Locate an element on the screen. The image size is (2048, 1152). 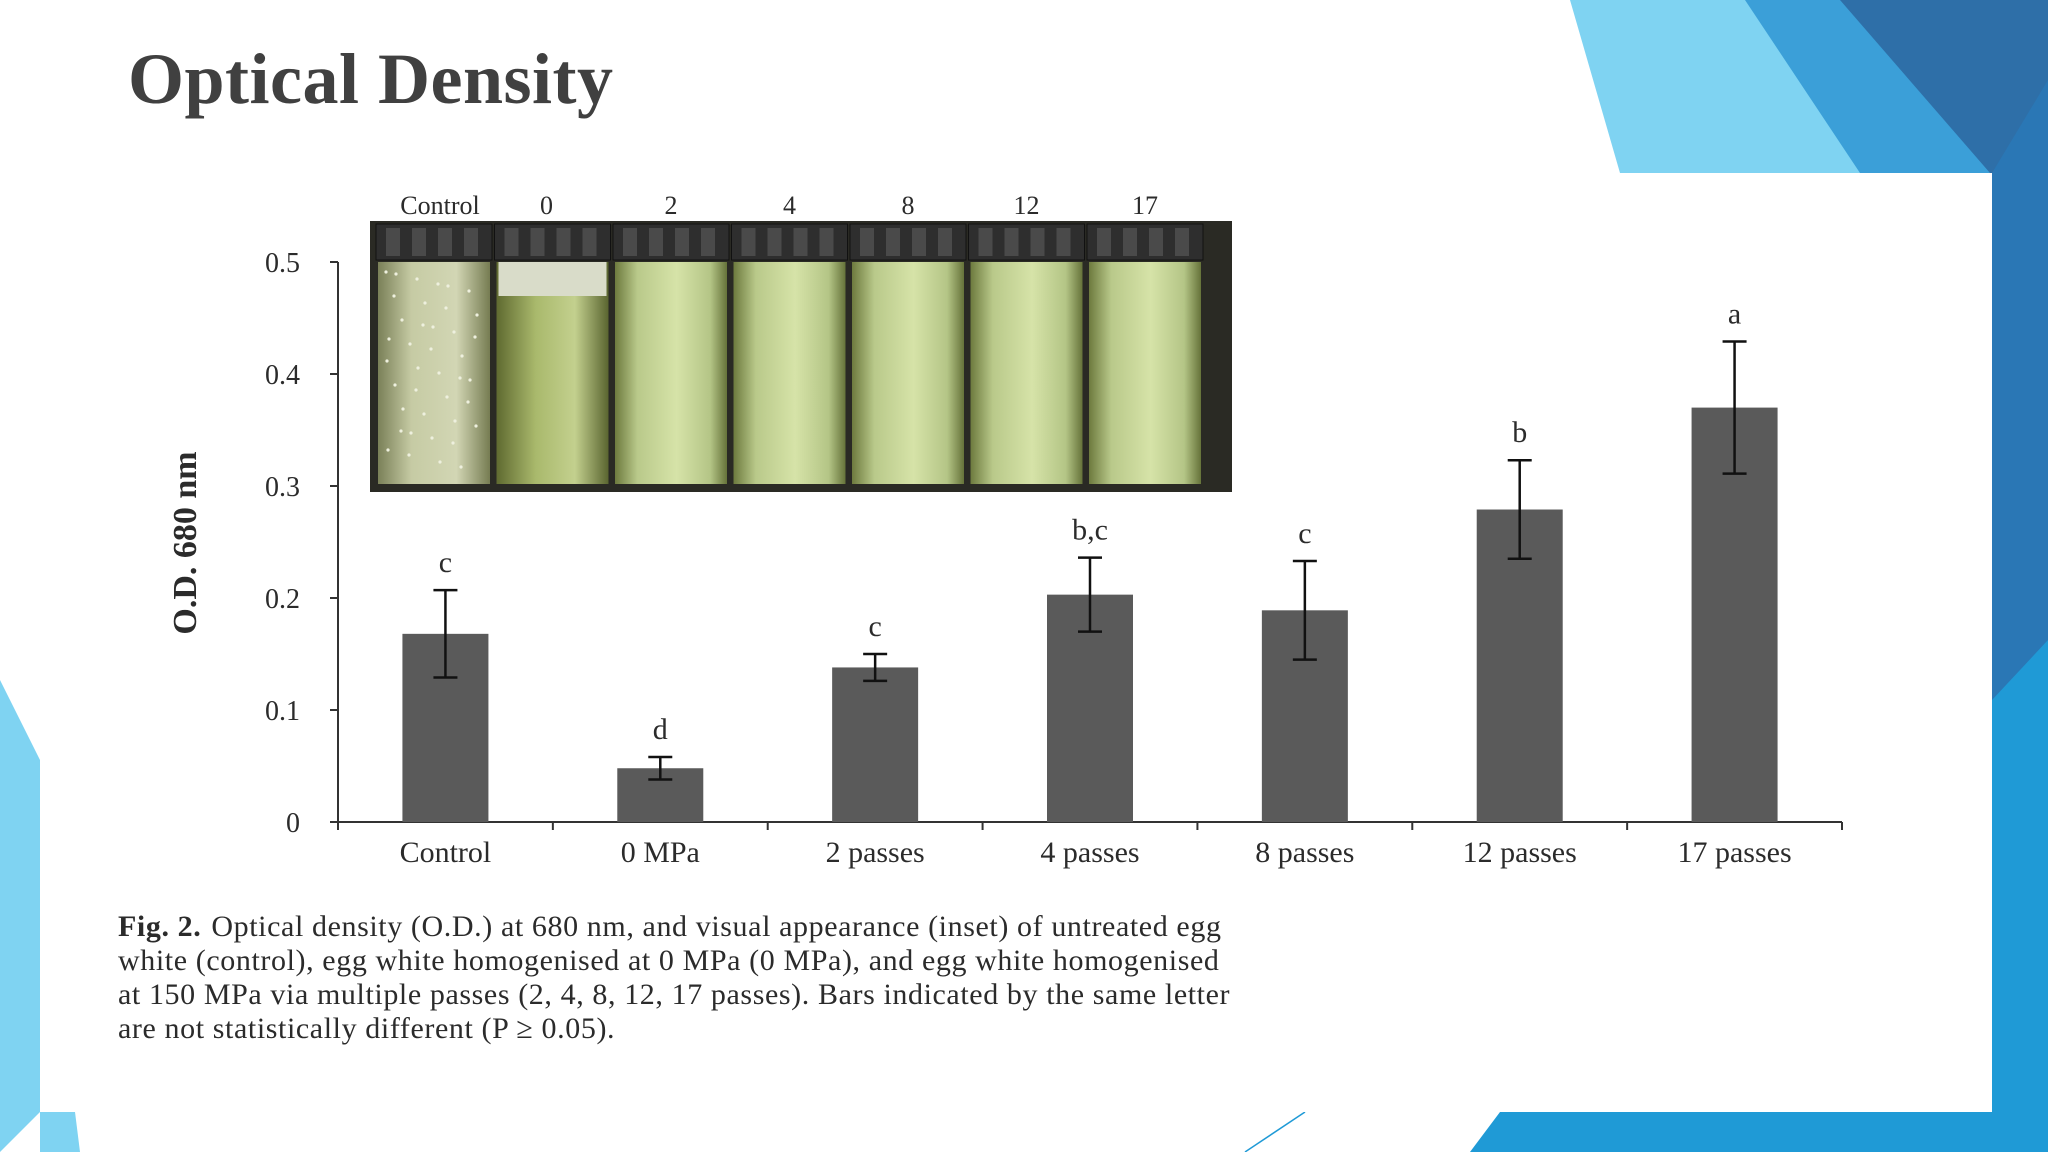
y-tick-label: 0.1 is located at coordinates (282, 711).